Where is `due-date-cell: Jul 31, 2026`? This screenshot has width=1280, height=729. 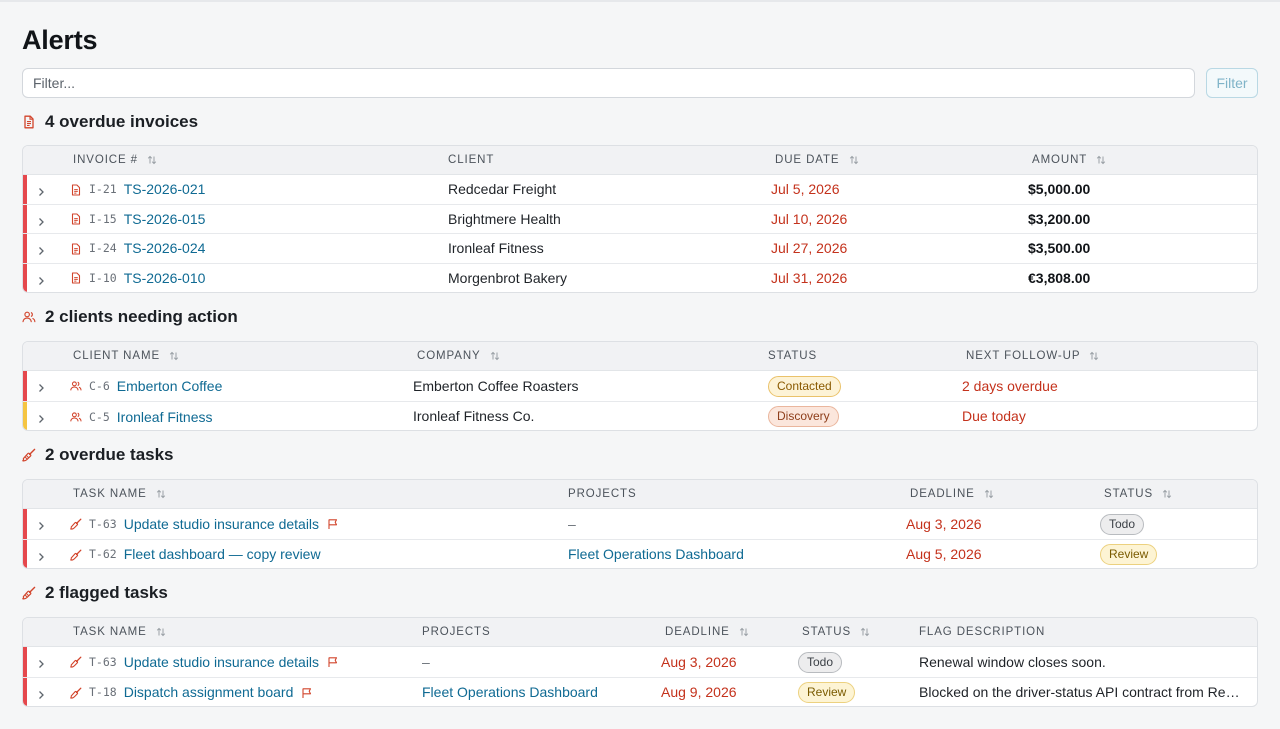
due-date-cell: Jul 31, 2026 is located at coordinates (809, 277).